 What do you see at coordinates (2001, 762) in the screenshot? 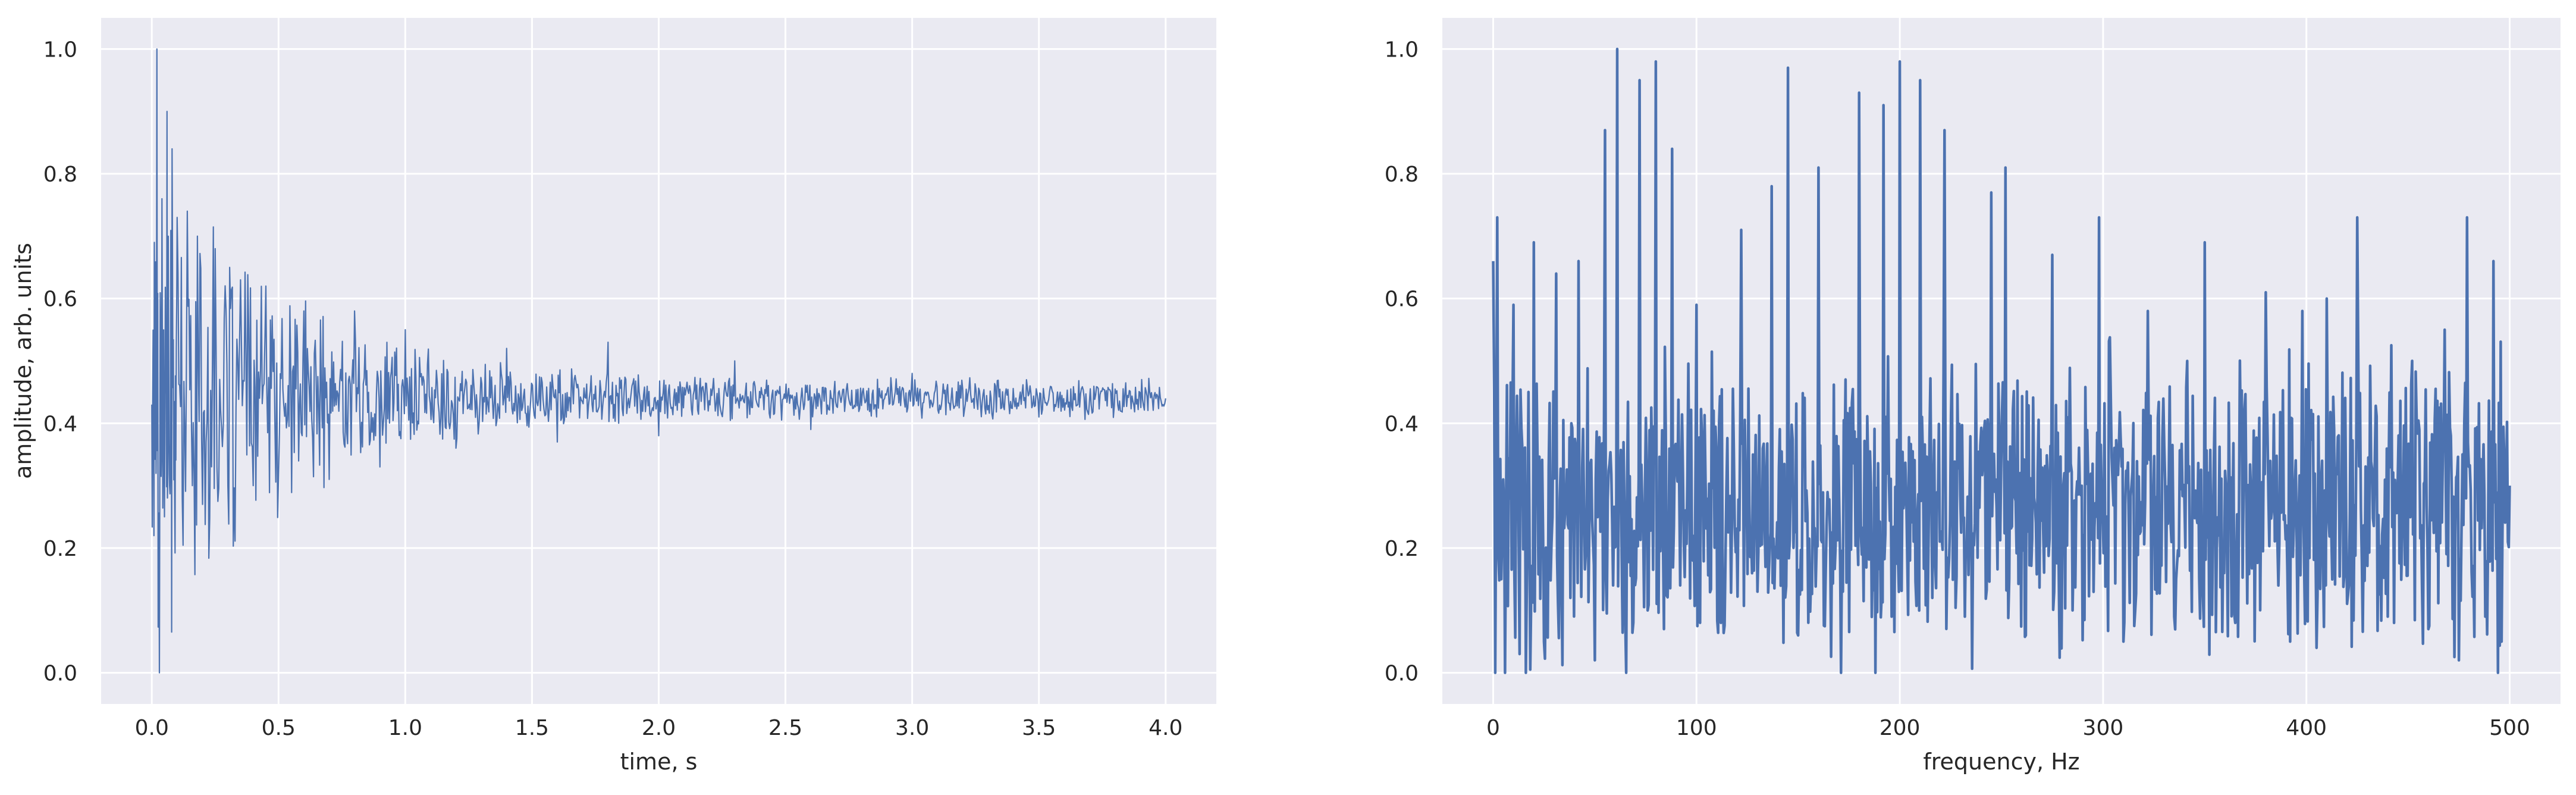
I see `x-axis-label: frequency, Hz` at bounding box center [2001, 762].